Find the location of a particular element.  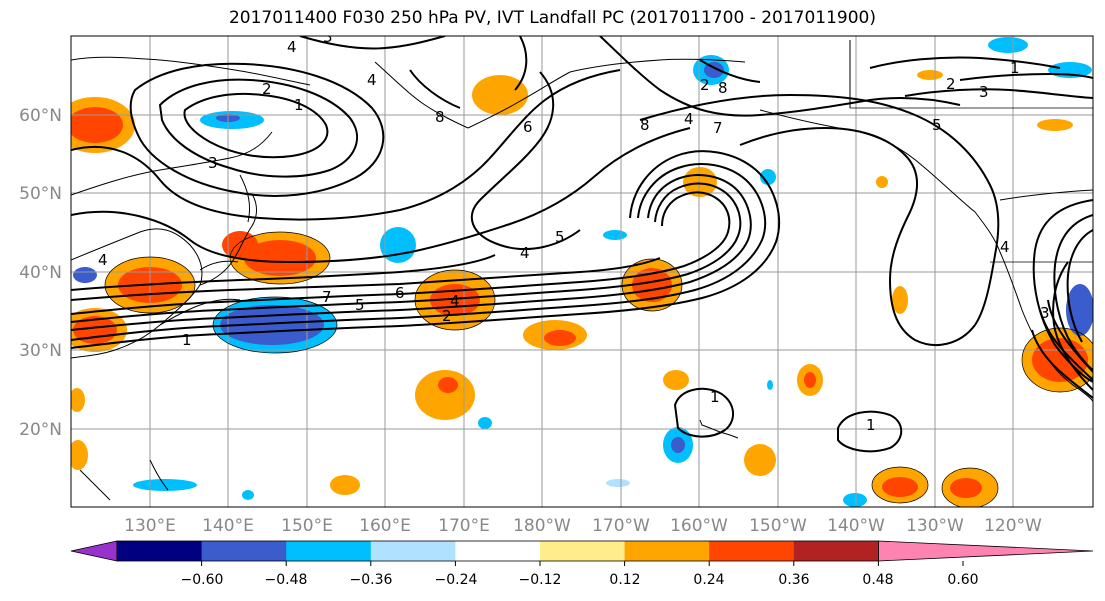

colorbar-tick-label: −0.24 is located at coordinates (456, 580).